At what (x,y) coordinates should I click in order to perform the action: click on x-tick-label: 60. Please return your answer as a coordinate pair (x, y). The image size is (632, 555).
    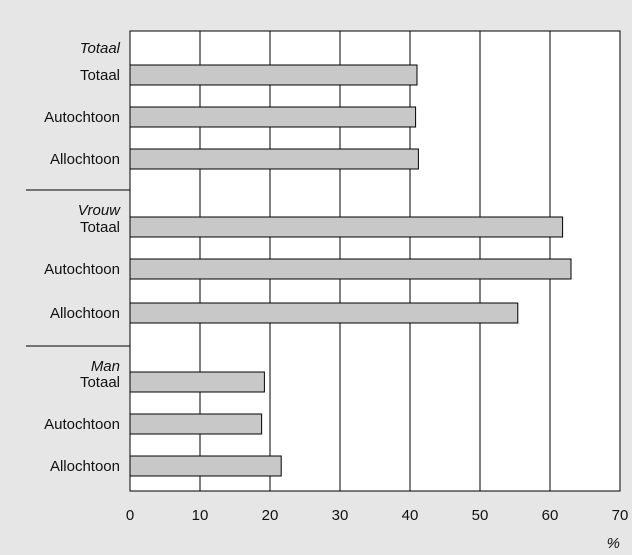
    Looking at the image, I should click on (550, 515).